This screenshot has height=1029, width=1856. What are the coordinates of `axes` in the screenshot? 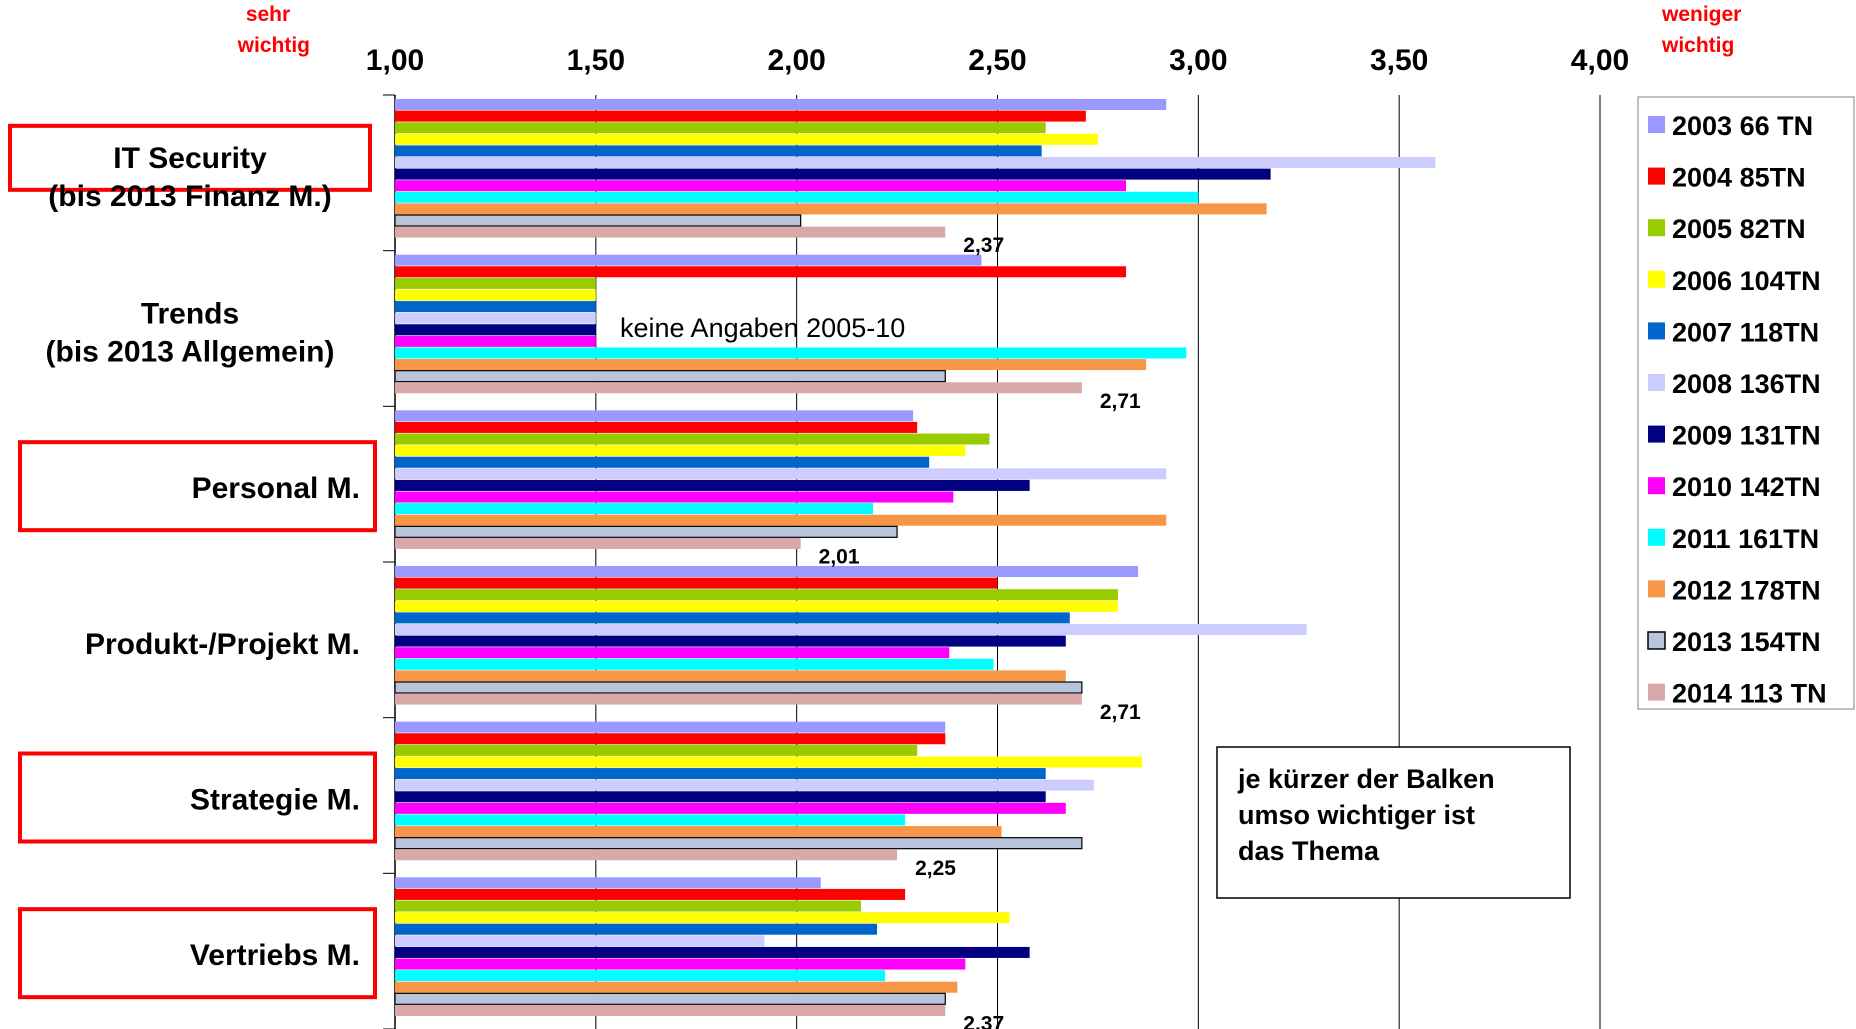 It's located at (389, 561).